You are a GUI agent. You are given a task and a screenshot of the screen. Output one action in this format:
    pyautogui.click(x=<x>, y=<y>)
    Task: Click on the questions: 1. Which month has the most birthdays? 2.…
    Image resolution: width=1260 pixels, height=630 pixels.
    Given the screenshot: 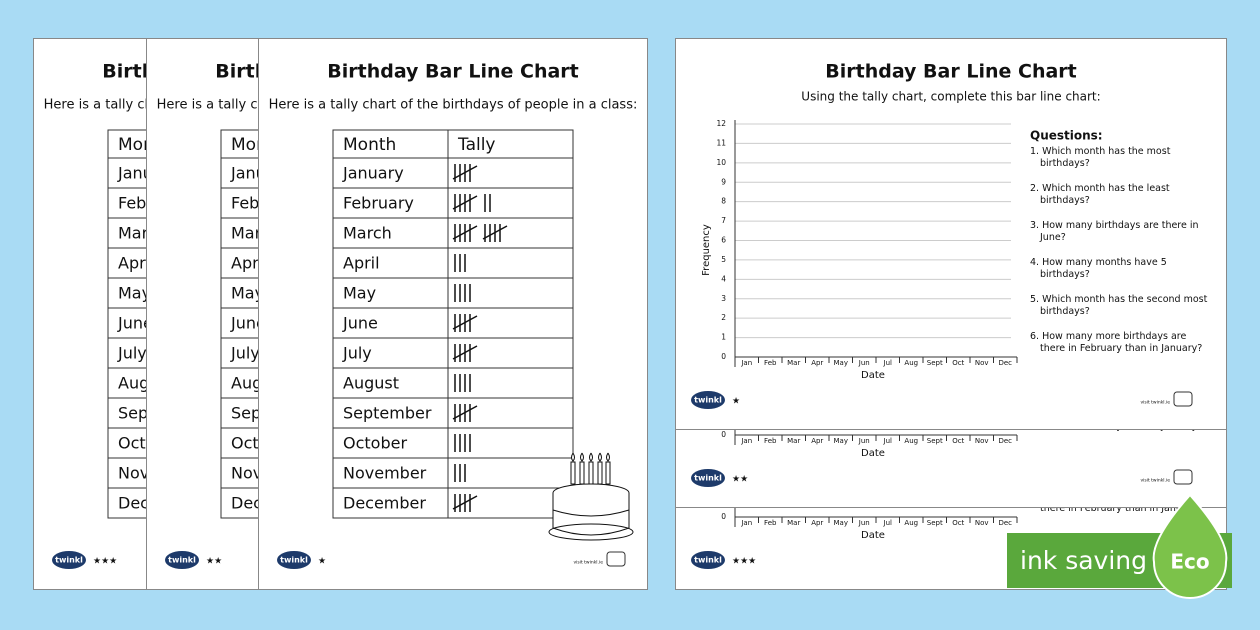 What is the action you would take?
    pyautogui.click(x=1118, y=250)
    